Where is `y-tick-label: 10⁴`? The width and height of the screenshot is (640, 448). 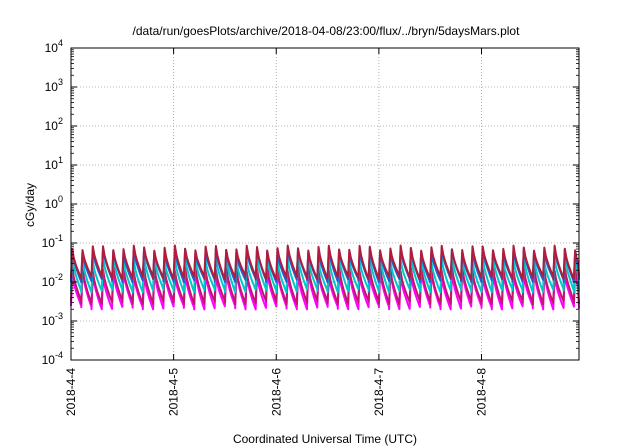 y-tick-label: 10⁴ is located at coordinates (54, 46).